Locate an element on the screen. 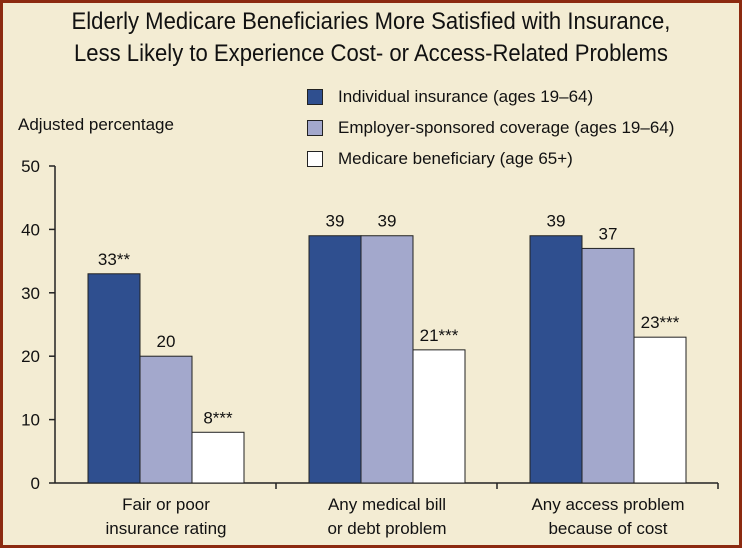  bar-label-1-0: 39 is located at coordinates (335, 221).